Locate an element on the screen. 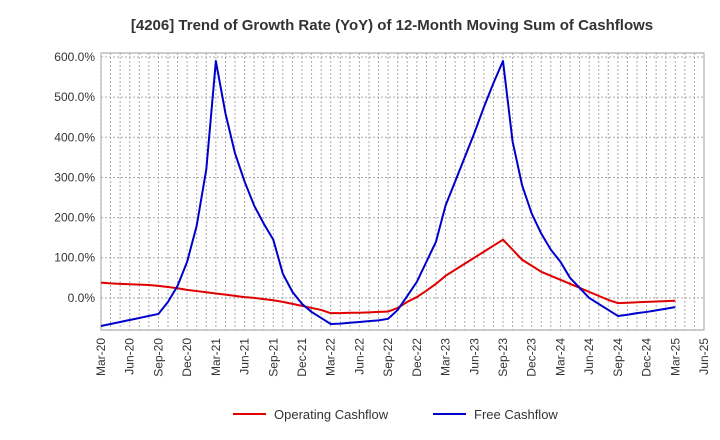 The width and height of the screenshot is (720, 440). x-tick-label: Mar-20 is located at coordinates (101, 357).